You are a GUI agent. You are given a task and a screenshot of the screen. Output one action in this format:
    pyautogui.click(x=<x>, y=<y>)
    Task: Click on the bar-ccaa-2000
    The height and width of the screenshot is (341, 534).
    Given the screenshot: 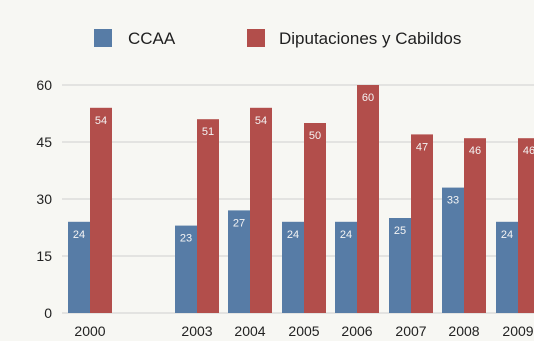 What is the action you would take?
    pyautogui.click(x=79, y=267)
    